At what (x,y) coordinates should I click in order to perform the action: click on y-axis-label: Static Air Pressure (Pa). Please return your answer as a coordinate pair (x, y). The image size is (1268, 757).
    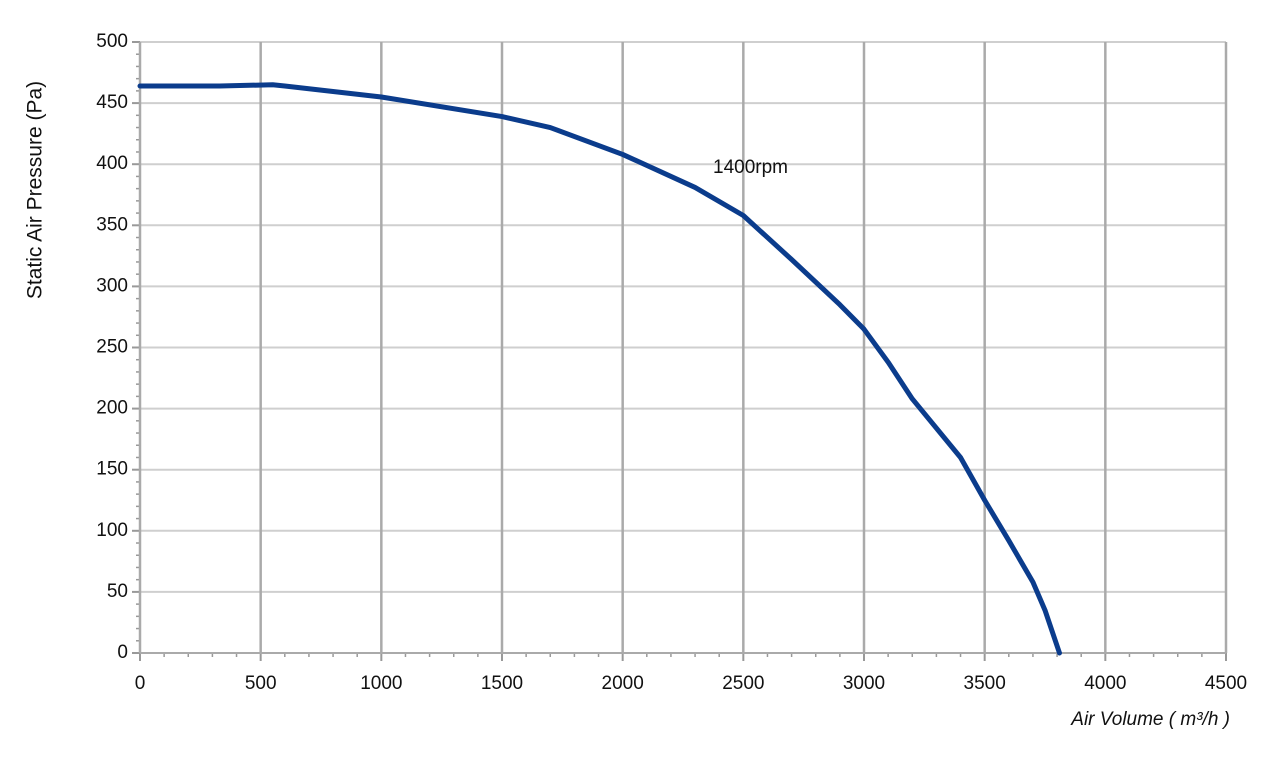
    Looking at the image, I should click on (35, 190).